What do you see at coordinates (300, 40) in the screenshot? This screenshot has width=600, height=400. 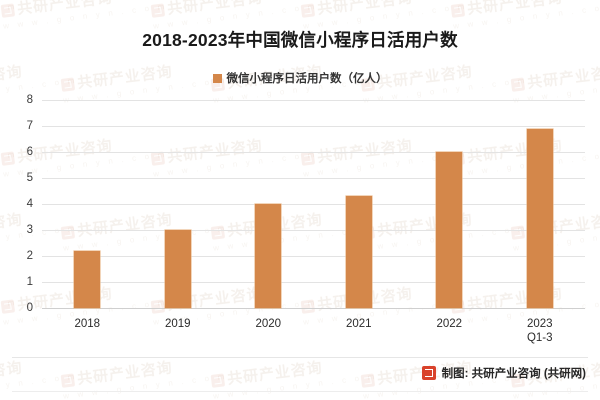 I see `chart-title: 2018-2023年中国微信小程序日活用户数` at bounding box center [300, 40].